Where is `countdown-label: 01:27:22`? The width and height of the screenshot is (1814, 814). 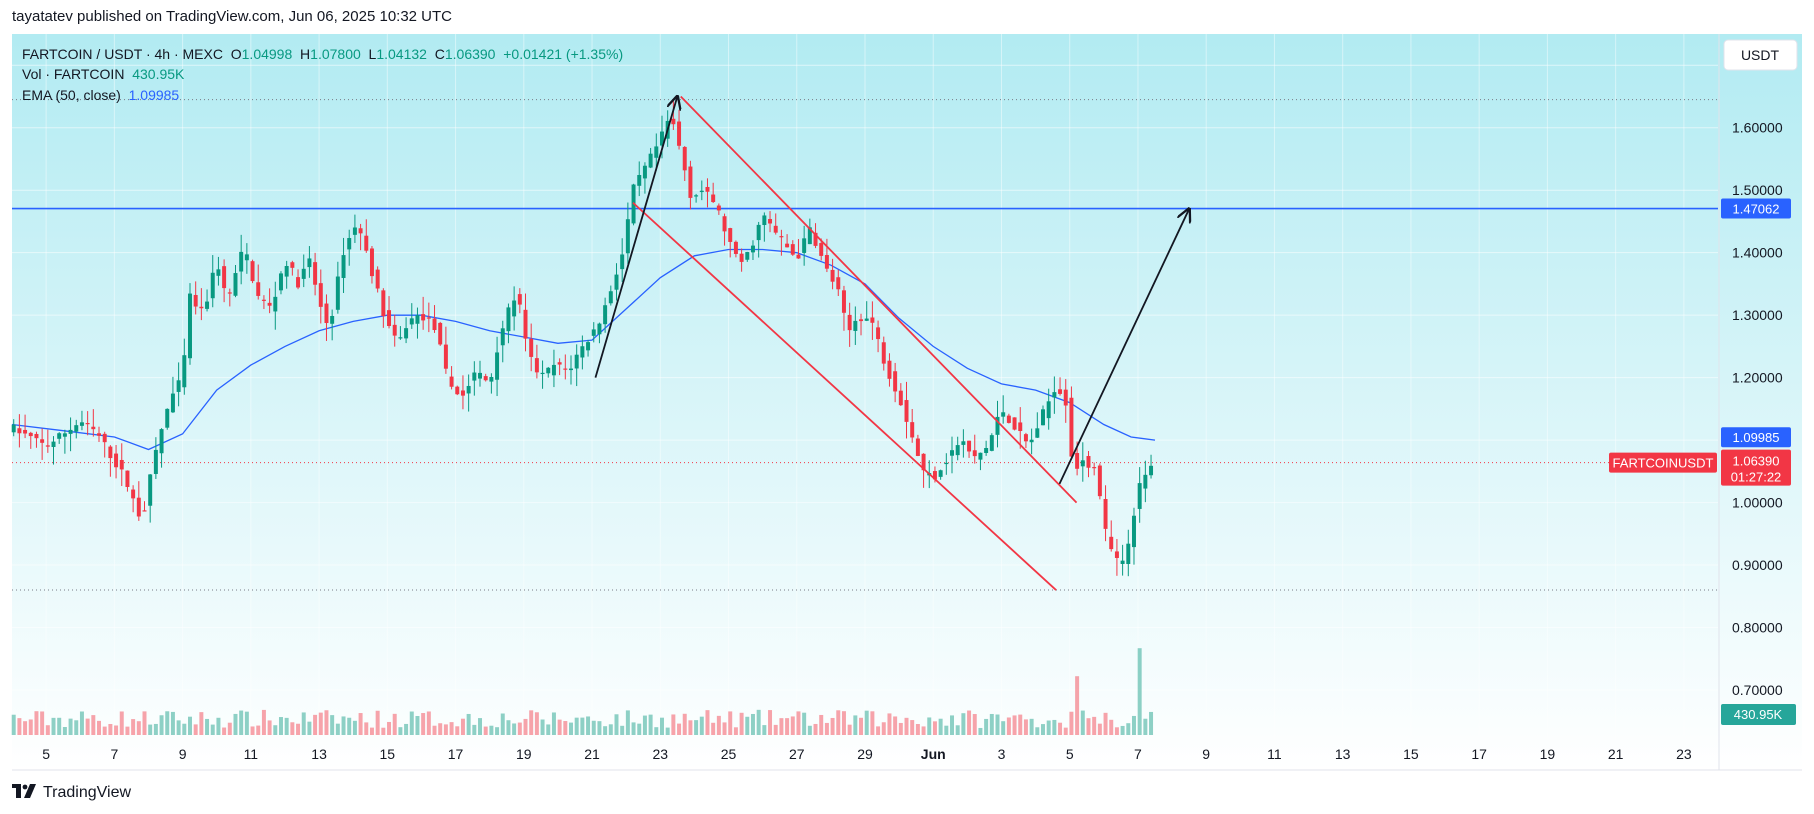 countdown-label: 01:27:22 is located at coordinates (1756, 477).